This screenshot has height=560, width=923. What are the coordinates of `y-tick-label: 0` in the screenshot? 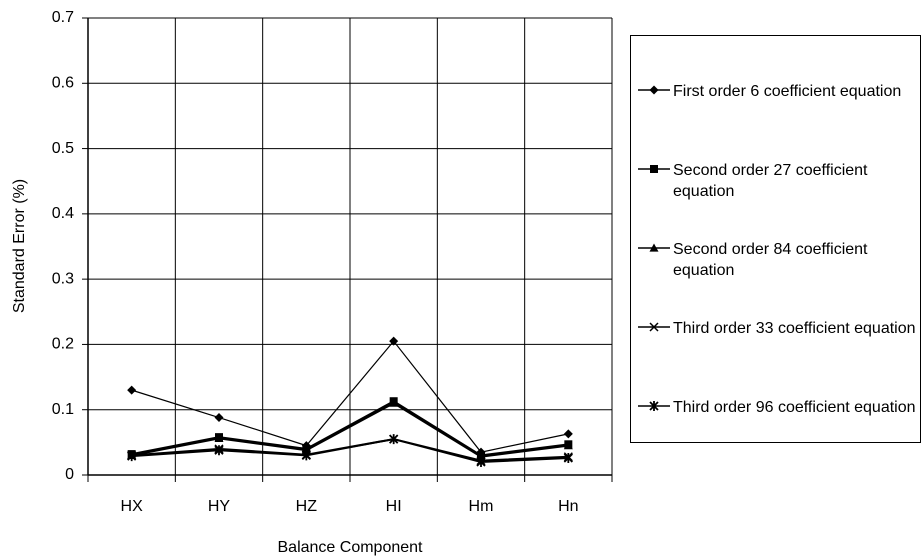 It's located at (69, 474).